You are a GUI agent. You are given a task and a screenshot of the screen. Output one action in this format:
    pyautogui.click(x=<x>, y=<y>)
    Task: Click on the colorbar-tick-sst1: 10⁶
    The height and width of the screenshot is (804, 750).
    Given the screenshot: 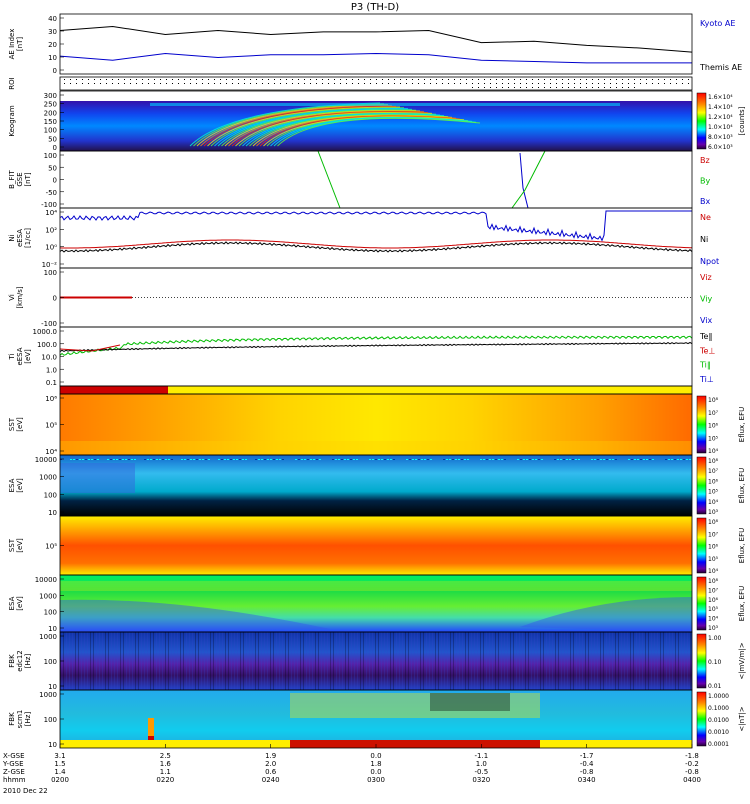 What is the action you would take?
    pyautogui.click(x=713, y=426)
    